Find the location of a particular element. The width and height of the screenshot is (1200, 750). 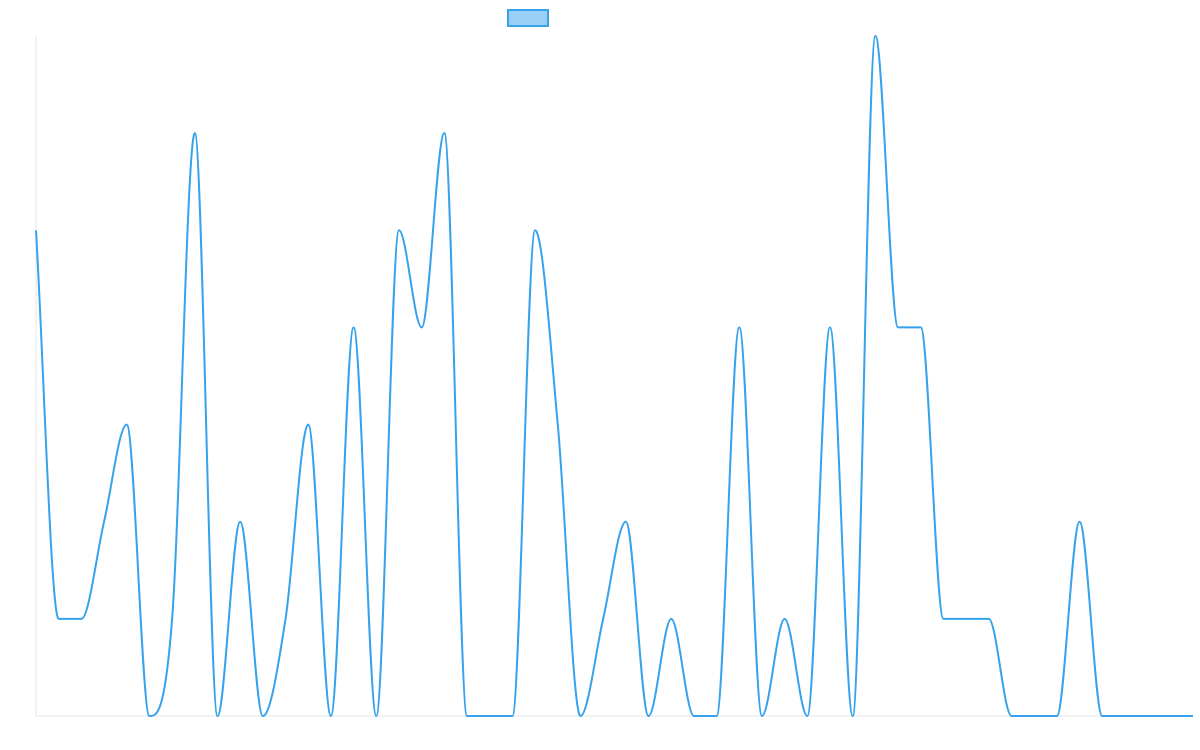

legend-swatch is located at coordinates (528, 18).